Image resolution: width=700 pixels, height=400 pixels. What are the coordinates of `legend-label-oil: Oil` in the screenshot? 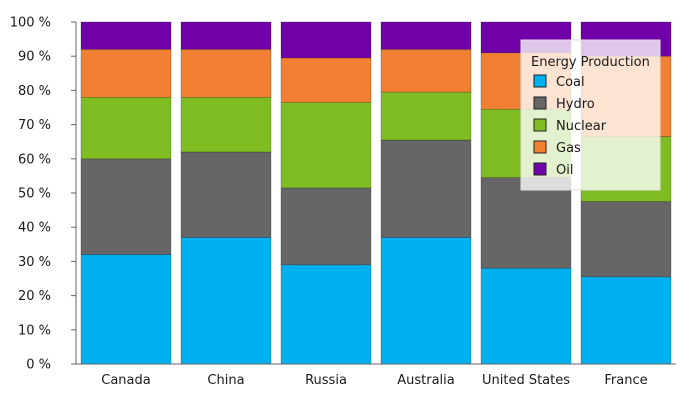 It's located at (564, 170).